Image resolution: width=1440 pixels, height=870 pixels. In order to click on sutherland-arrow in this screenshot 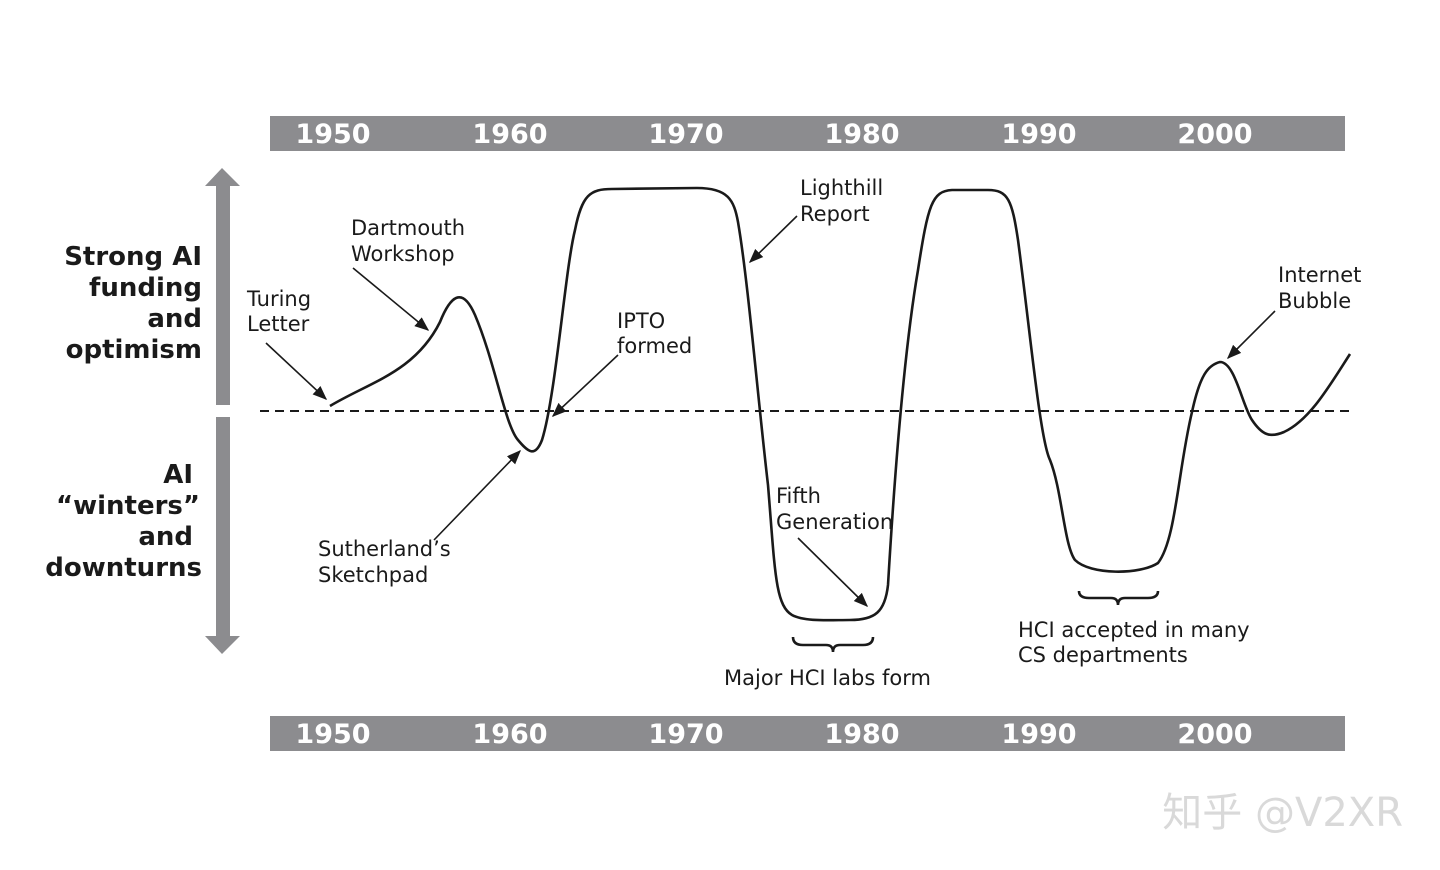, I will do `click(477, 495)`.